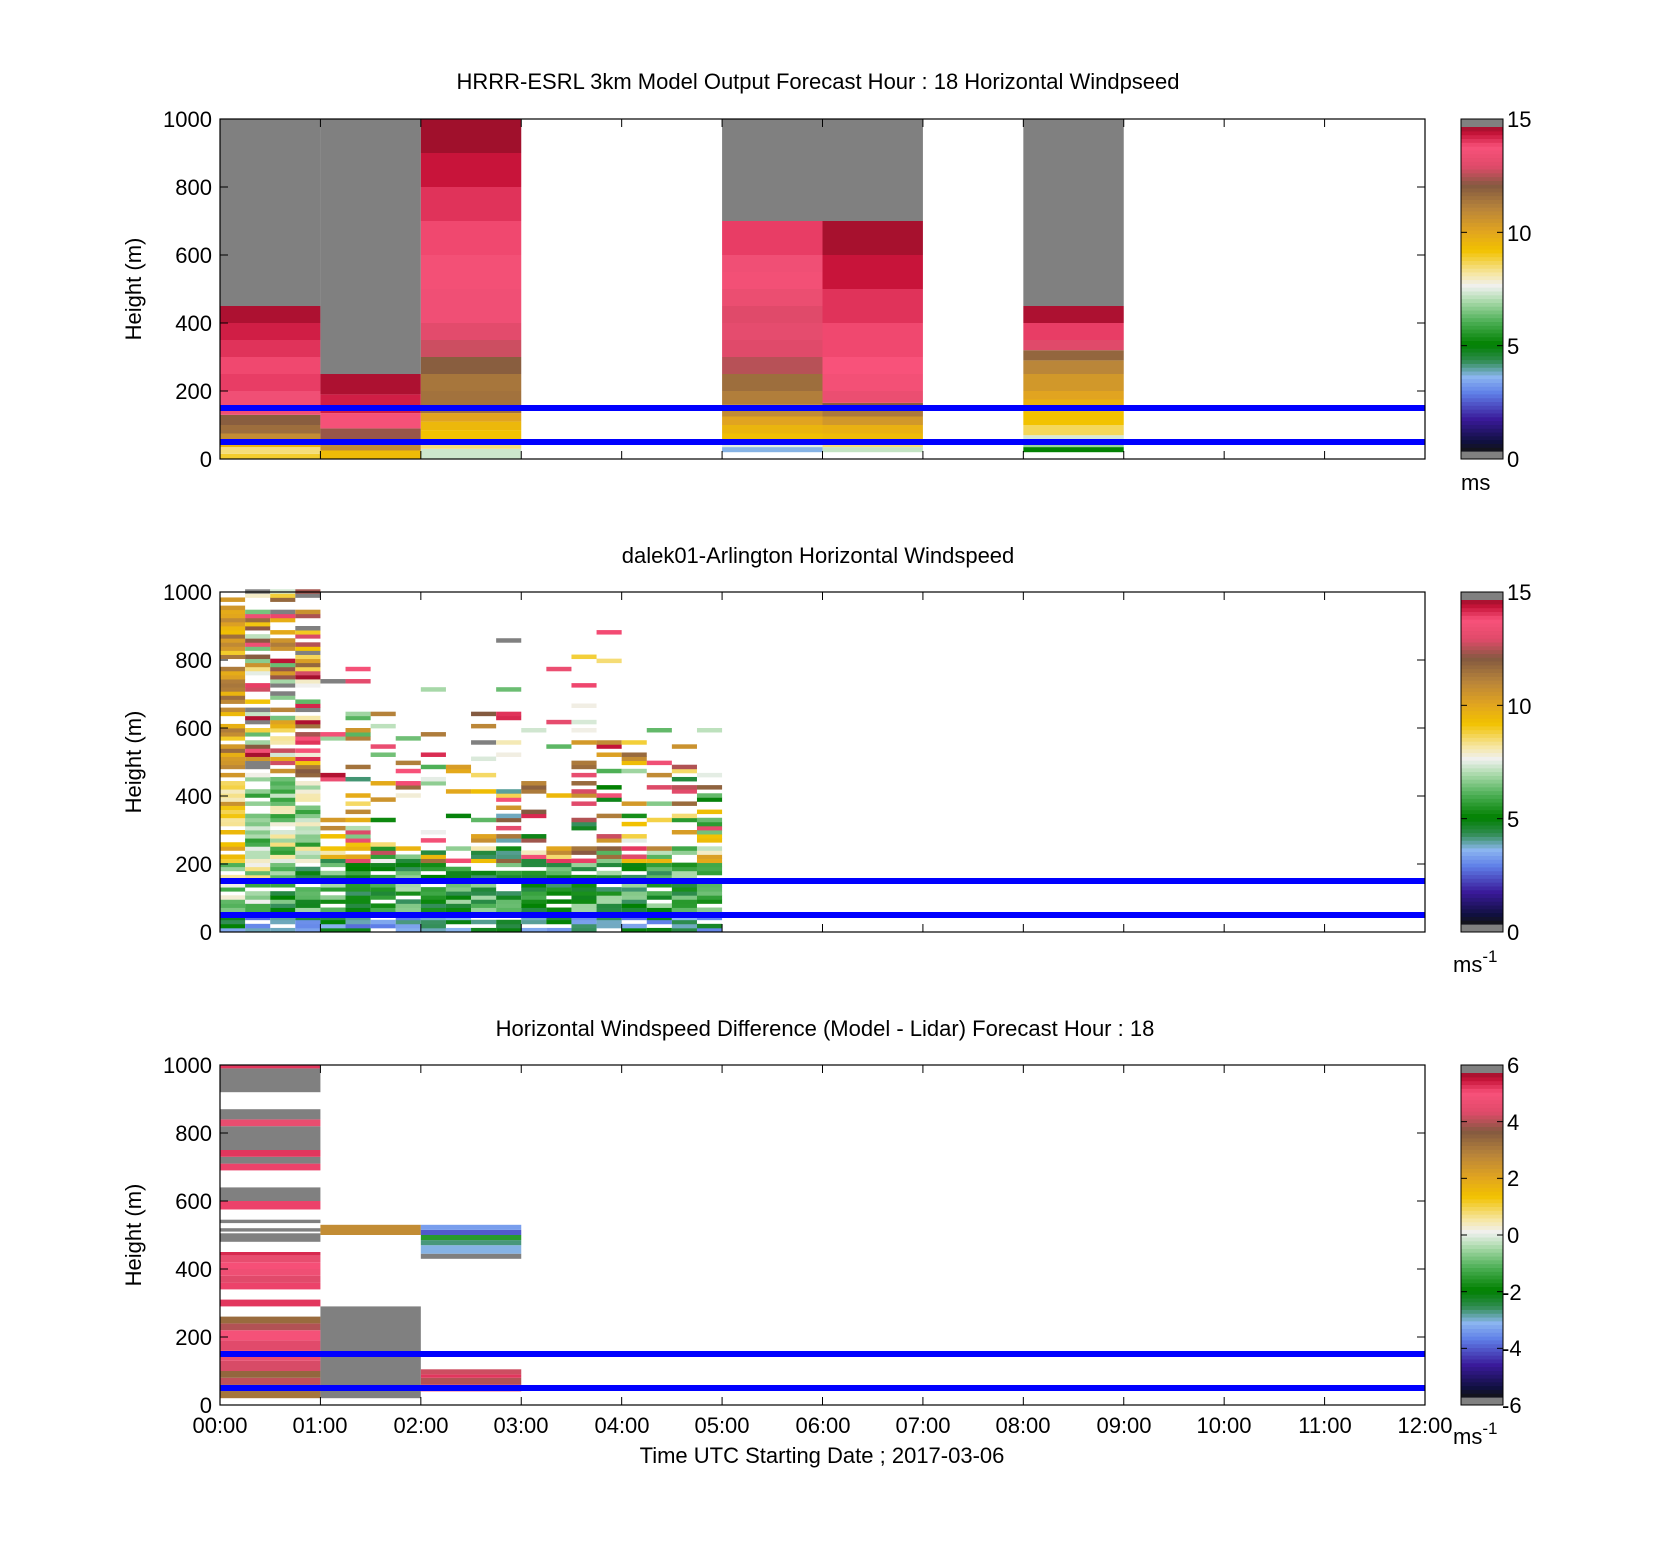  What do you see at coordinates (1482, 289) in the screenshot?
I see `panel-model-colorbar-frame` at bounding box center [1482, 289].